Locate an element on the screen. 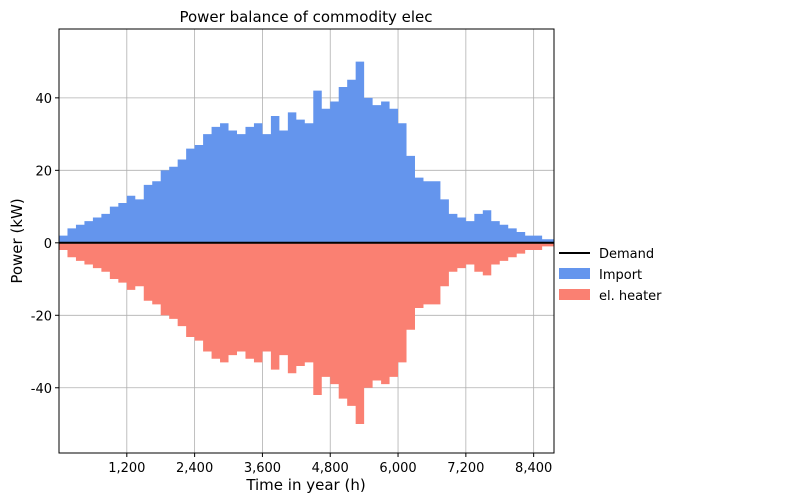  x-tick-label: 2,400 is located at coordinates (194, 468).